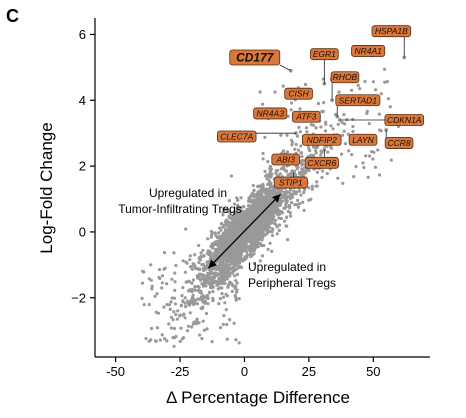  What do you see at coordinates (180, 209) in the screenshot?
I see `upper-annotation-line-2: Tumor-Infiltrating Tregs` at bounding box center [180, 209].